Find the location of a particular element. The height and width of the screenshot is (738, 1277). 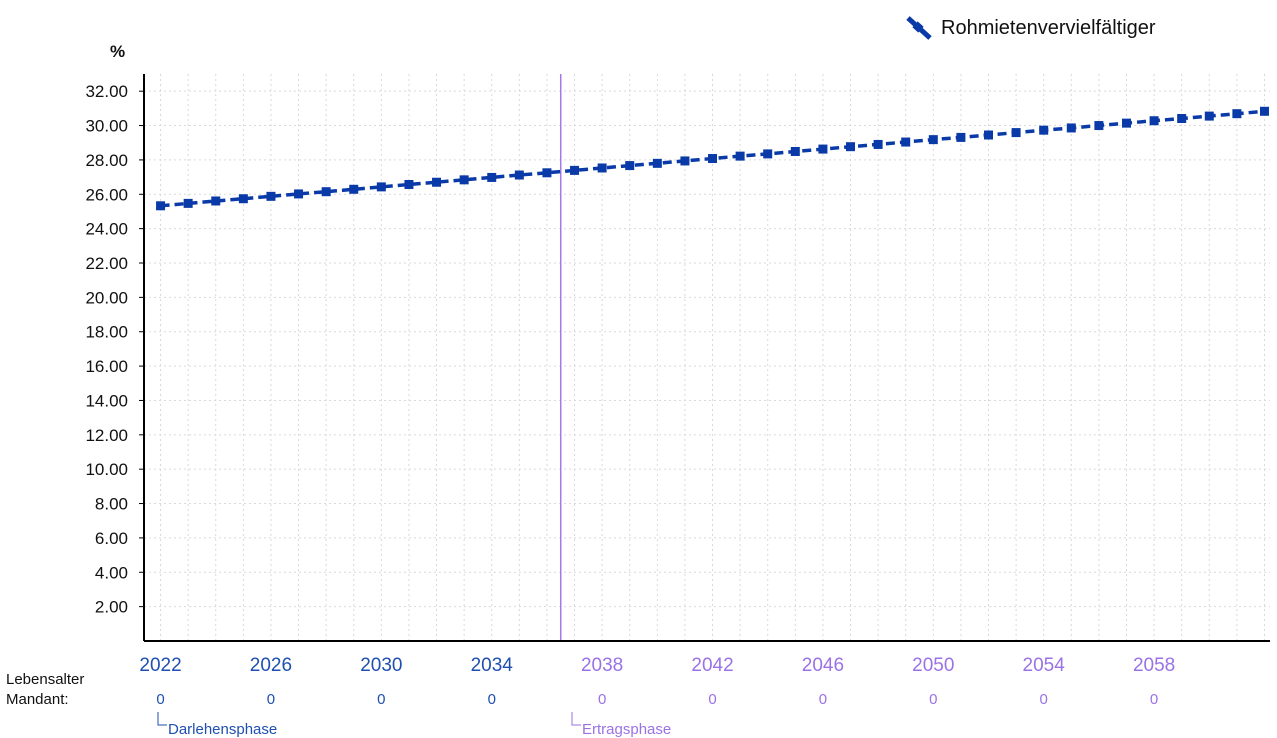

x-tick-label: 2038 is located at coordinates (602, 665).